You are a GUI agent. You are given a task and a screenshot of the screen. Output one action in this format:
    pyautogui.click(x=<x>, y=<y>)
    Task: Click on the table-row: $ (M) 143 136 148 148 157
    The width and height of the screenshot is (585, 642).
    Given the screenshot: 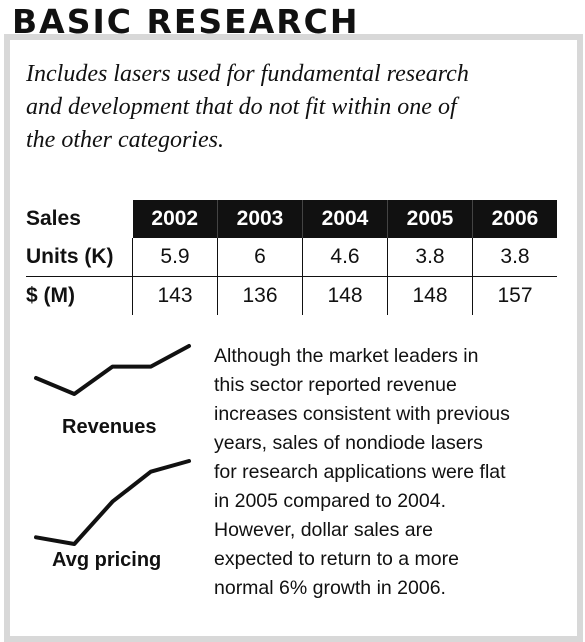 What is the action you would take?
    pyautogui.click(x=291, y=295)
    